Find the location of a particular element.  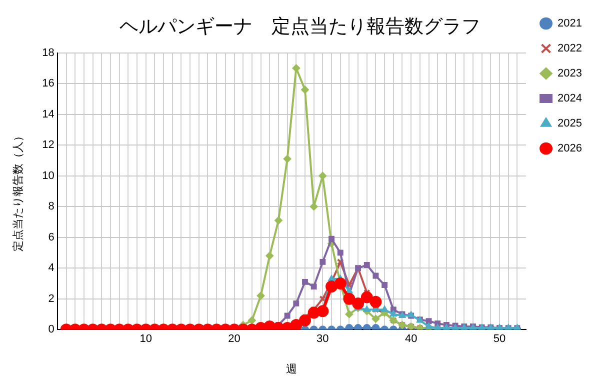

y-axis-title: 定点当たり報告数（人） is located at coordinates (18, 191).